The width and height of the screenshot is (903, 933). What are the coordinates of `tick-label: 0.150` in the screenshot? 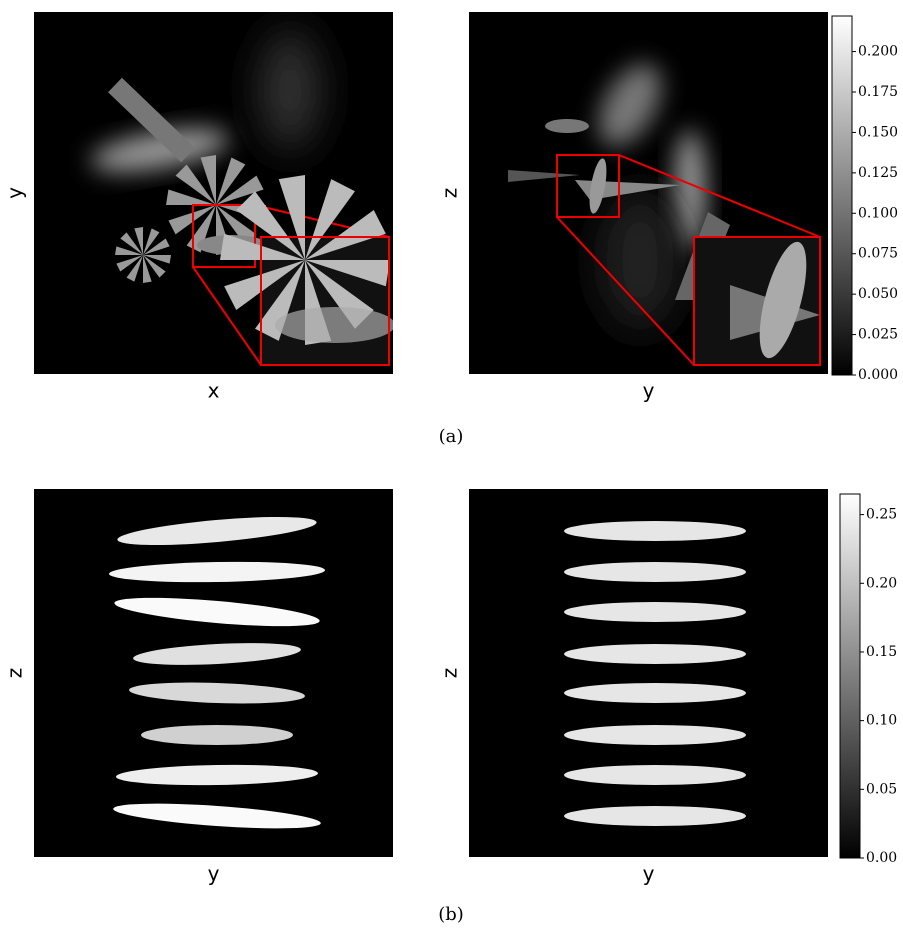 It's located at (878, 132).